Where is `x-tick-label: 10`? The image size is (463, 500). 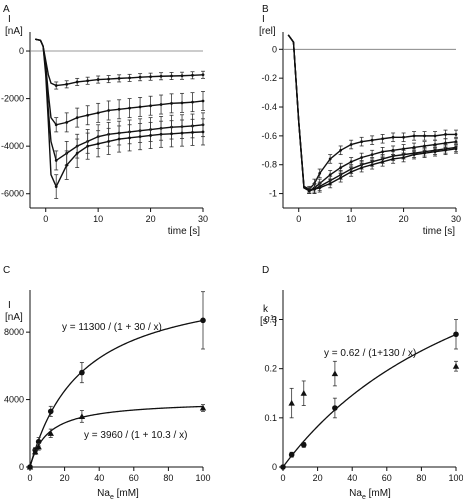 x-tick-label: 10 is located at coordinates (98, 219).